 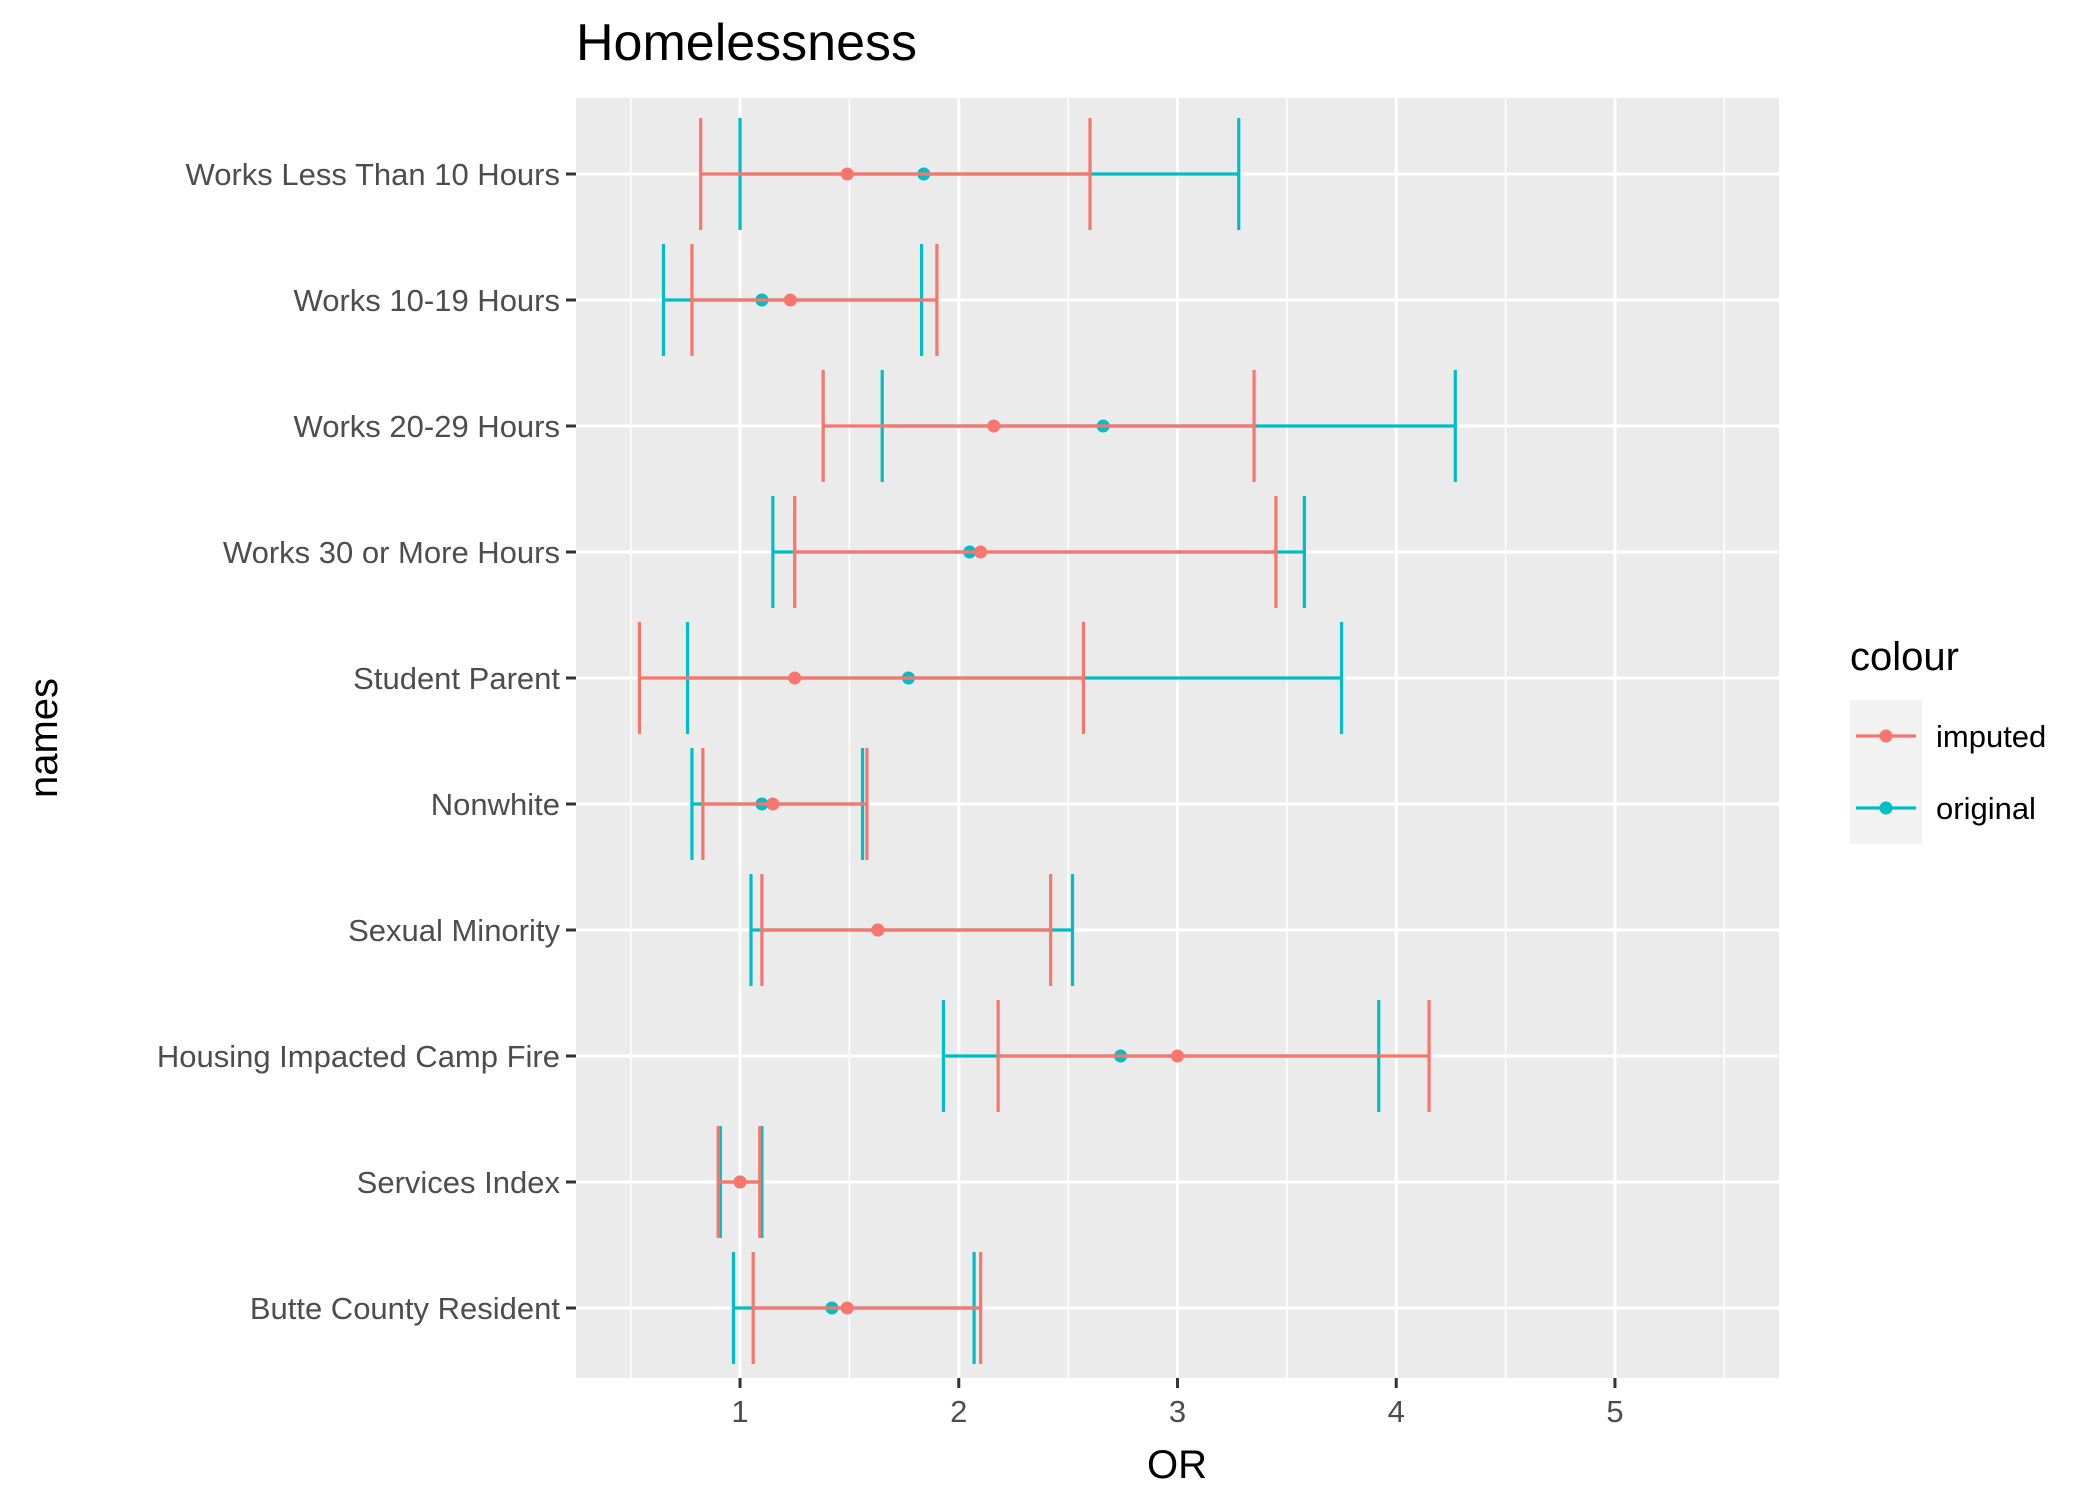 What do you see at coordinates (454, 930) in the screenshot?
I see `y-tick-label: Sexual Minority` at bounding box center [454, 930].